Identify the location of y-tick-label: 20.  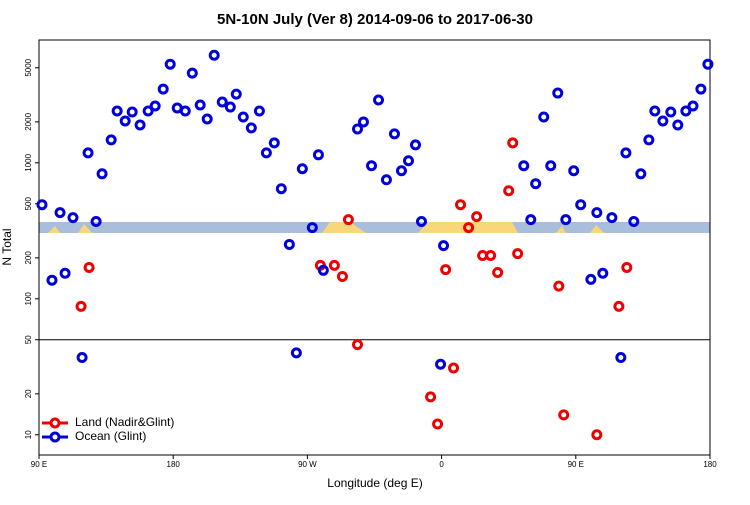
(28, 393).